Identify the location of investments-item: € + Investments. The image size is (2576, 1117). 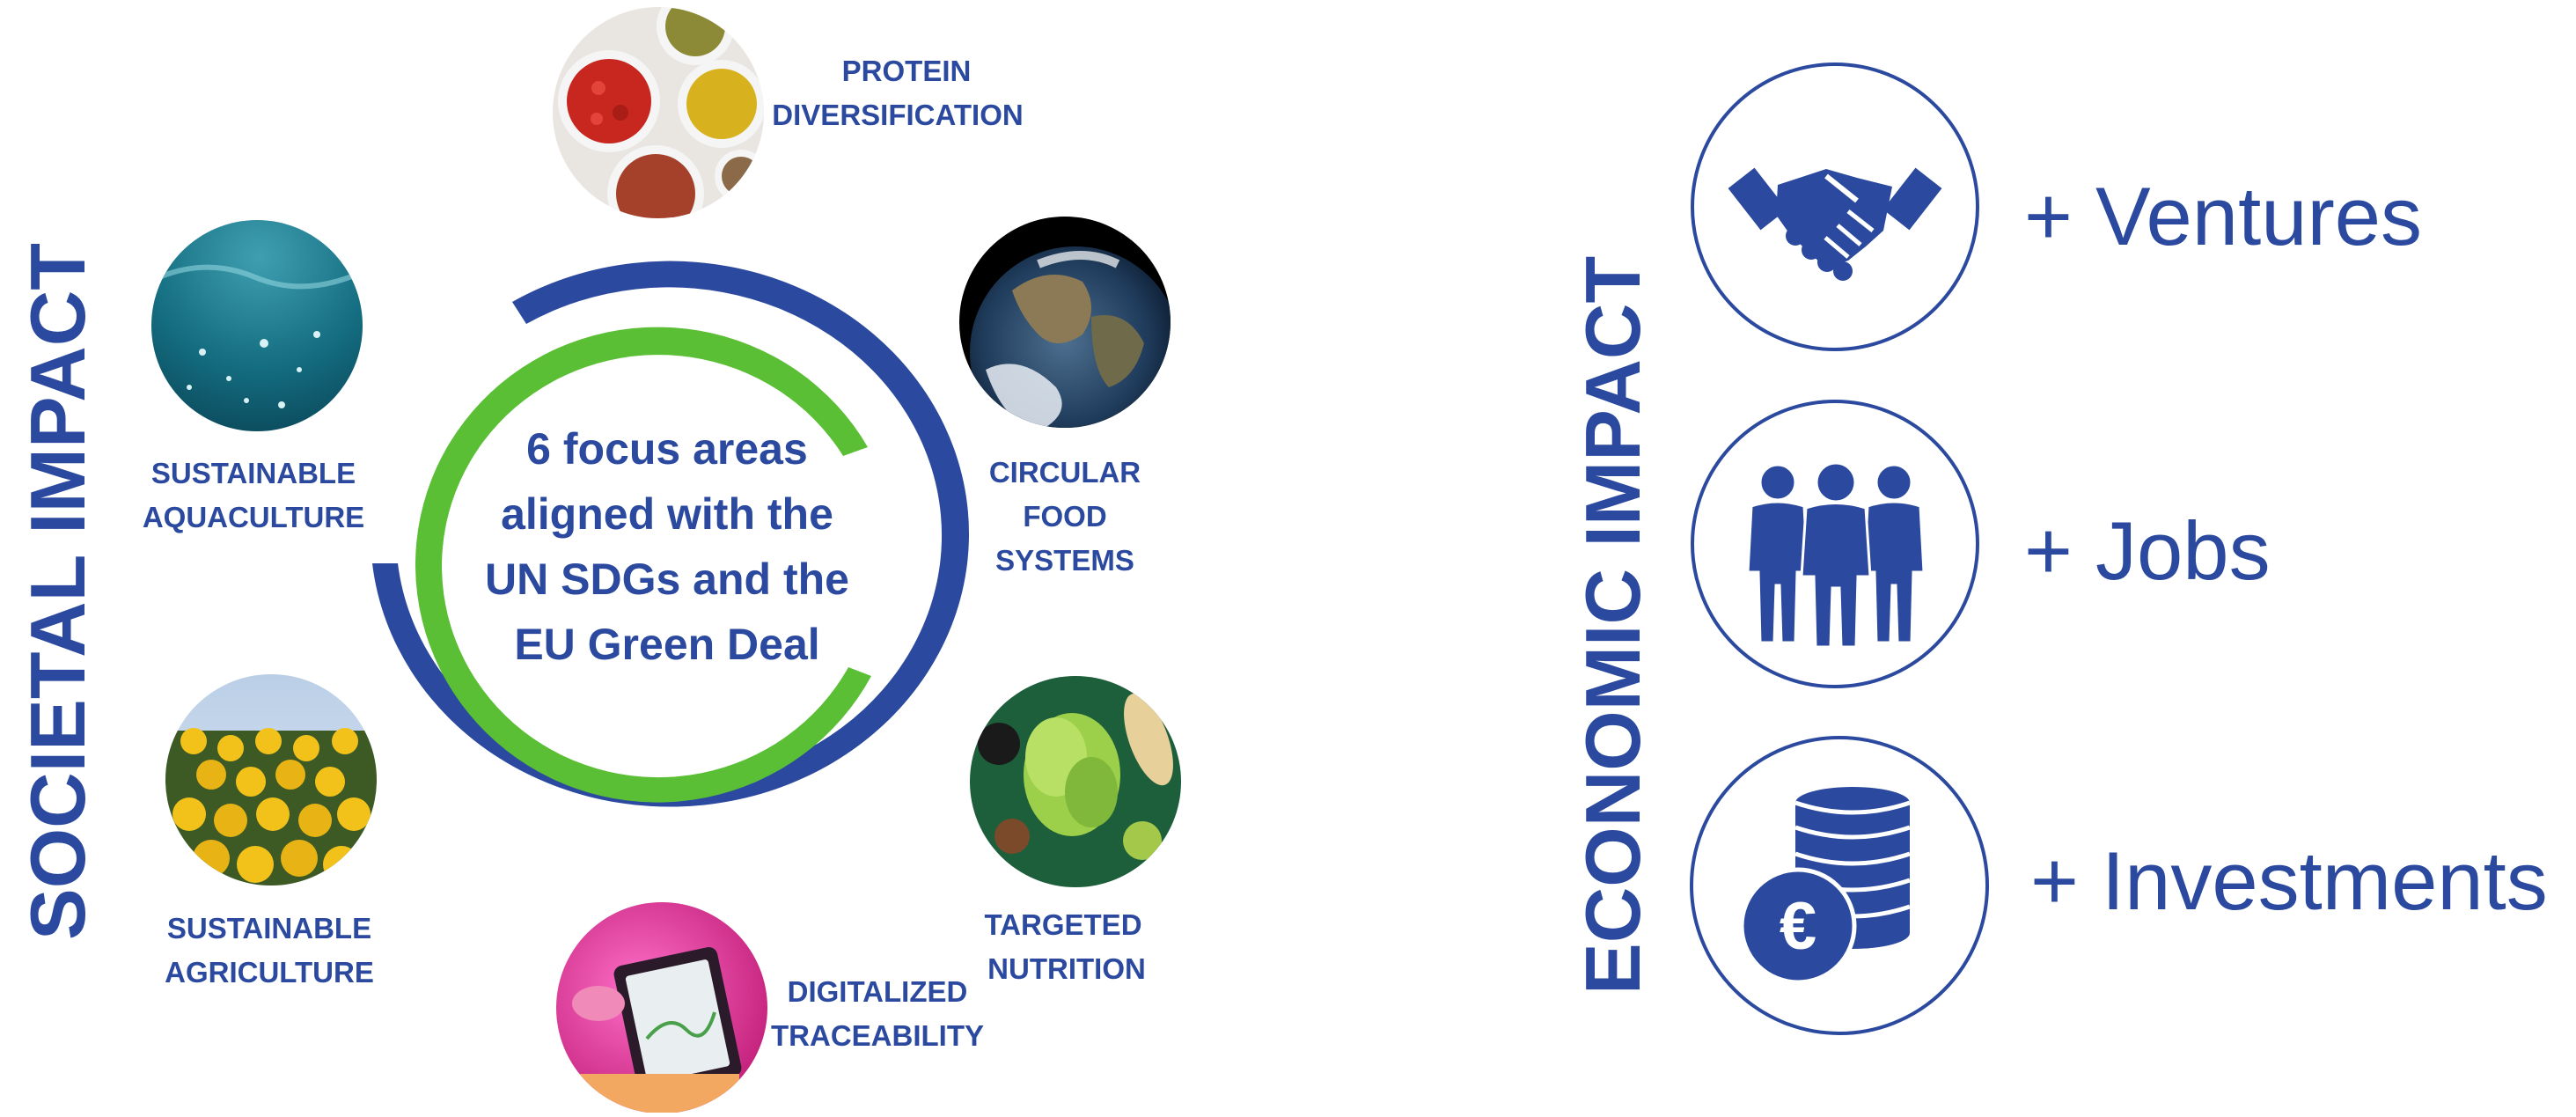
(2119, 886).